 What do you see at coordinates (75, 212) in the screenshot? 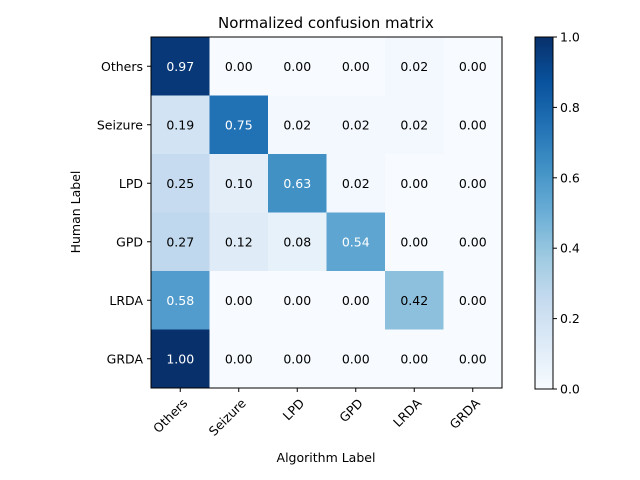
I see `y-axis-label: Human Label` at bounding box center [75, 212].